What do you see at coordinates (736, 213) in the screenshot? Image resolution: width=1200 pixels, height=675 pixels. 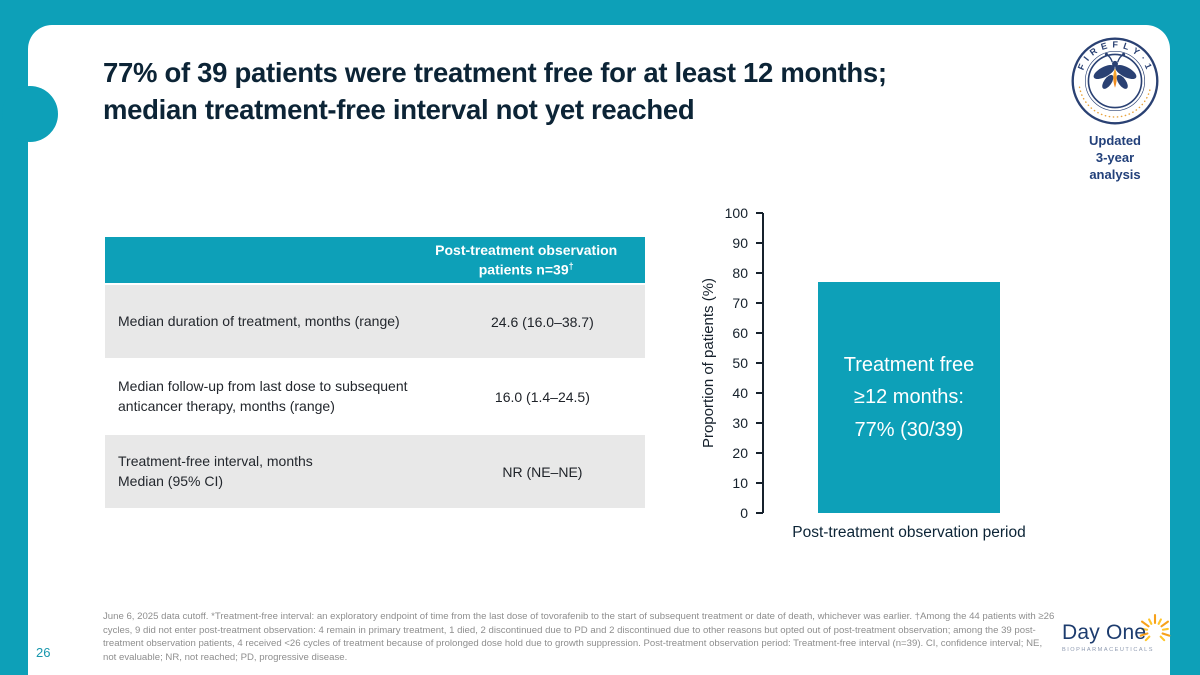 I see `y-axis-tick-label: 100` at bounding box center [736, 213].